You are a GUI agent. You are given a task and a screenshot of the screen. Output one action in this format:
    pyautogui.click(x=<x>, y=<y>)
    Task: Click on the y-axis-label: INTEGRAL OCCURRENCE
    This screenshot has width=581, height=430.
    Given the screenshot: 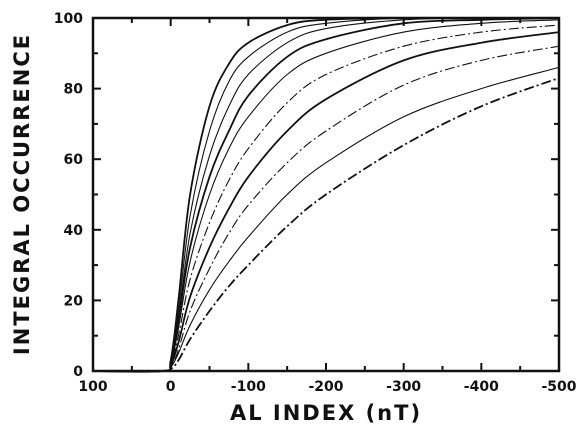 What is the action you would take?
    pyautogui.click(x=22, y=194)
    